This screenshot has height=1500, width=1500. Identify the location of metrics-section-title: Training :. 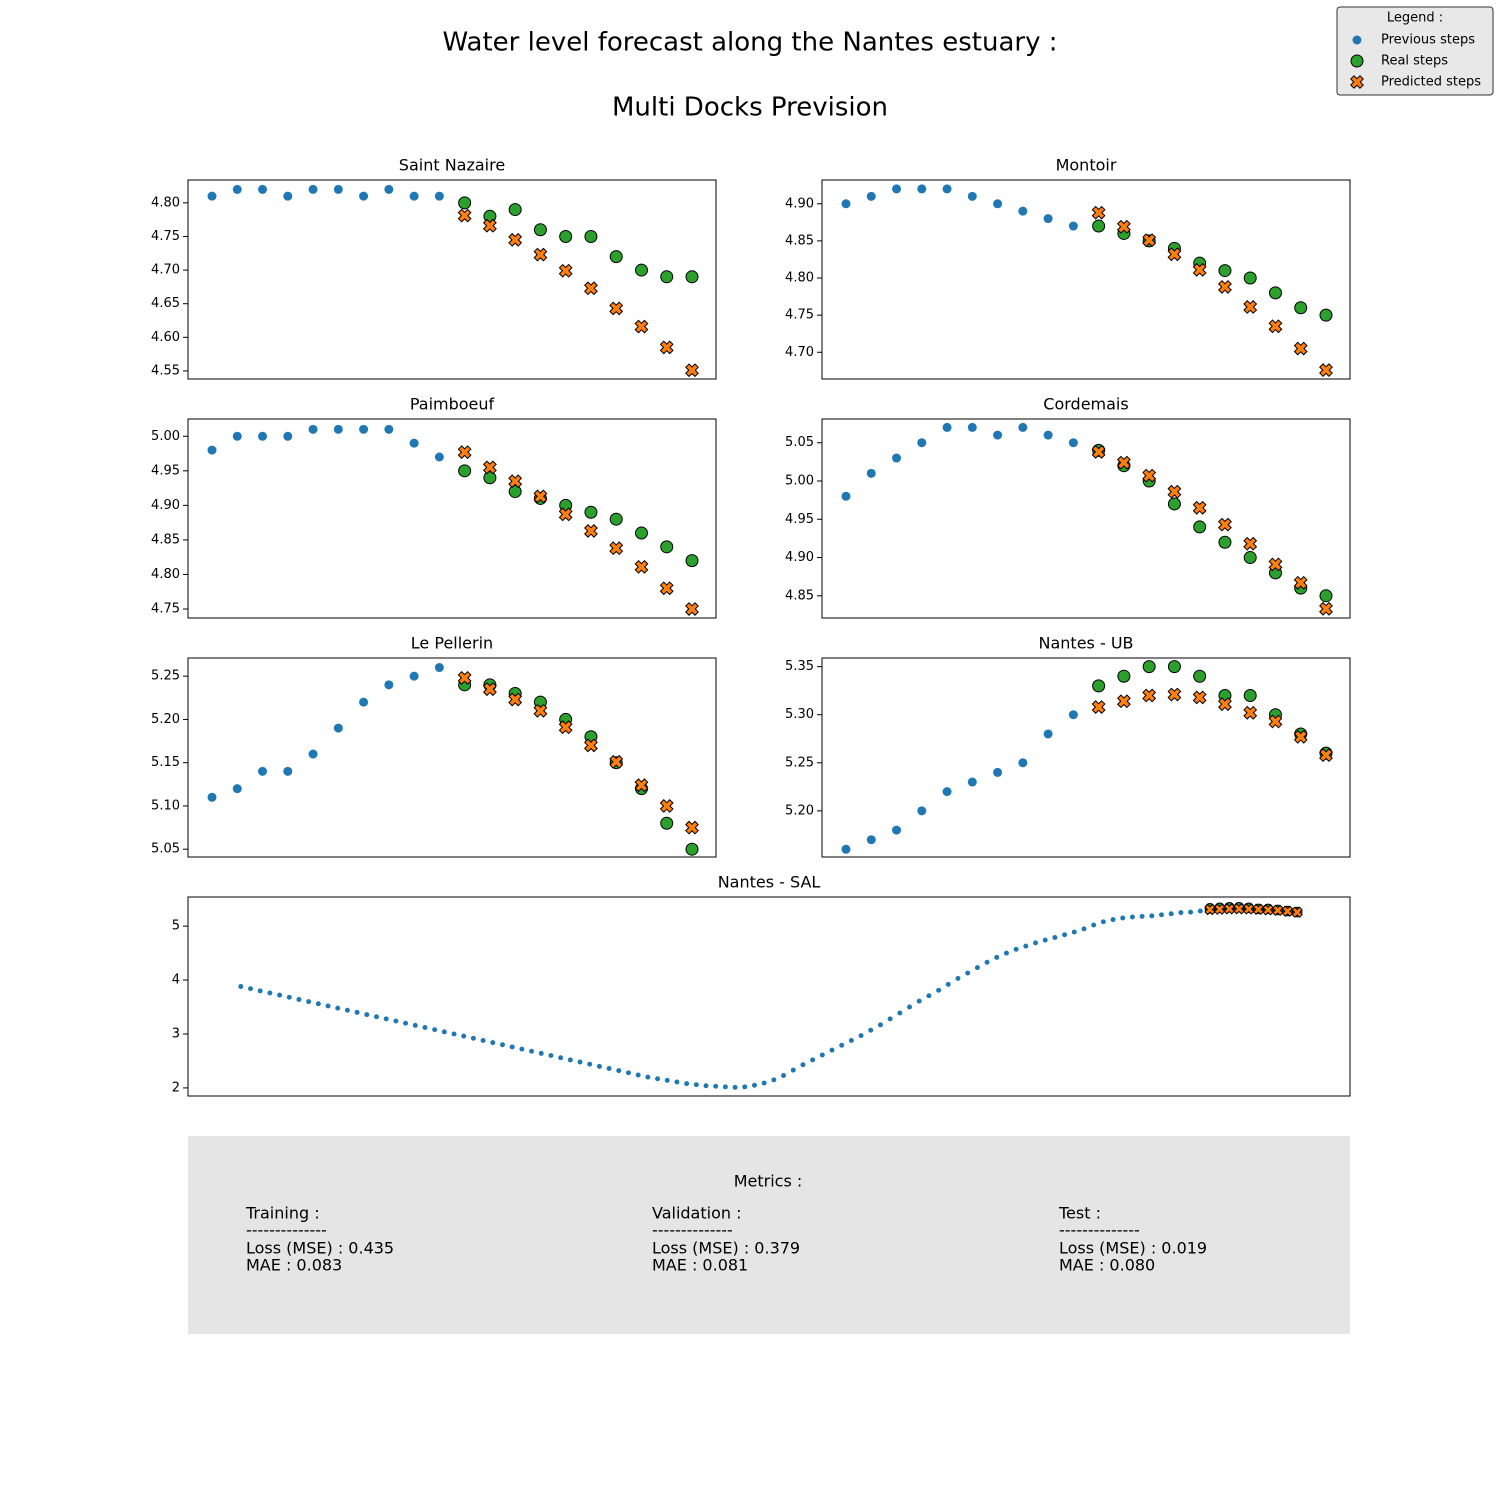
(282, 1213).